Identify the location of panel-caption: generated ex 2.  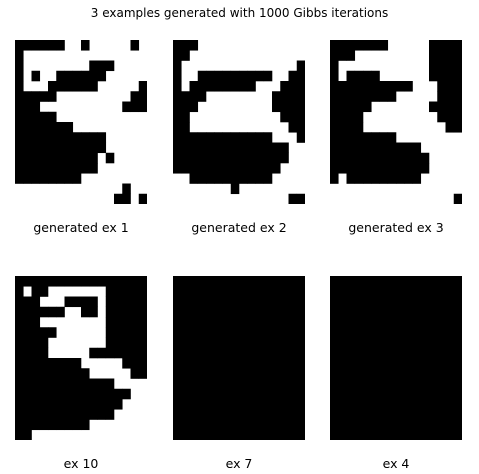
(239, 227).